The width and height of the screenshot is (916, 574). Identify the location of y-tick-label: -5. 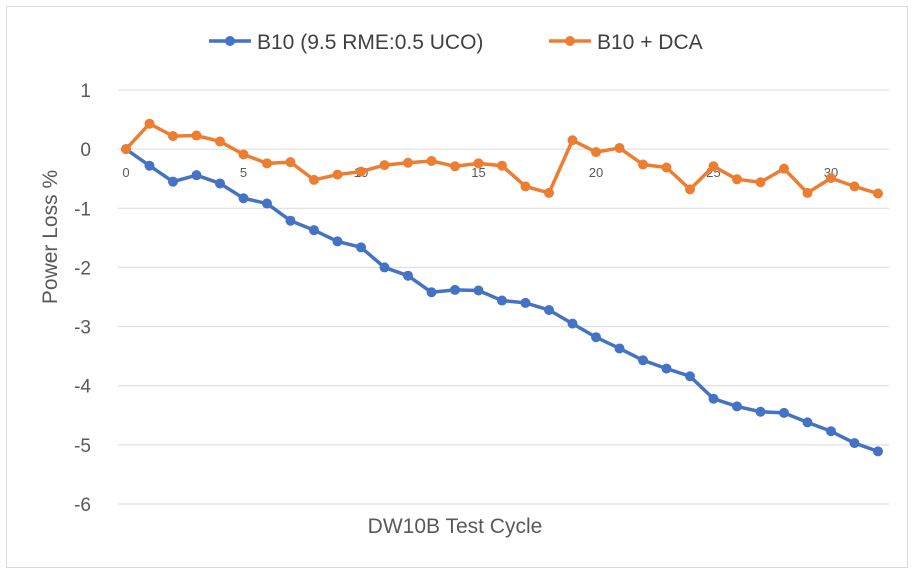
(82, 446).